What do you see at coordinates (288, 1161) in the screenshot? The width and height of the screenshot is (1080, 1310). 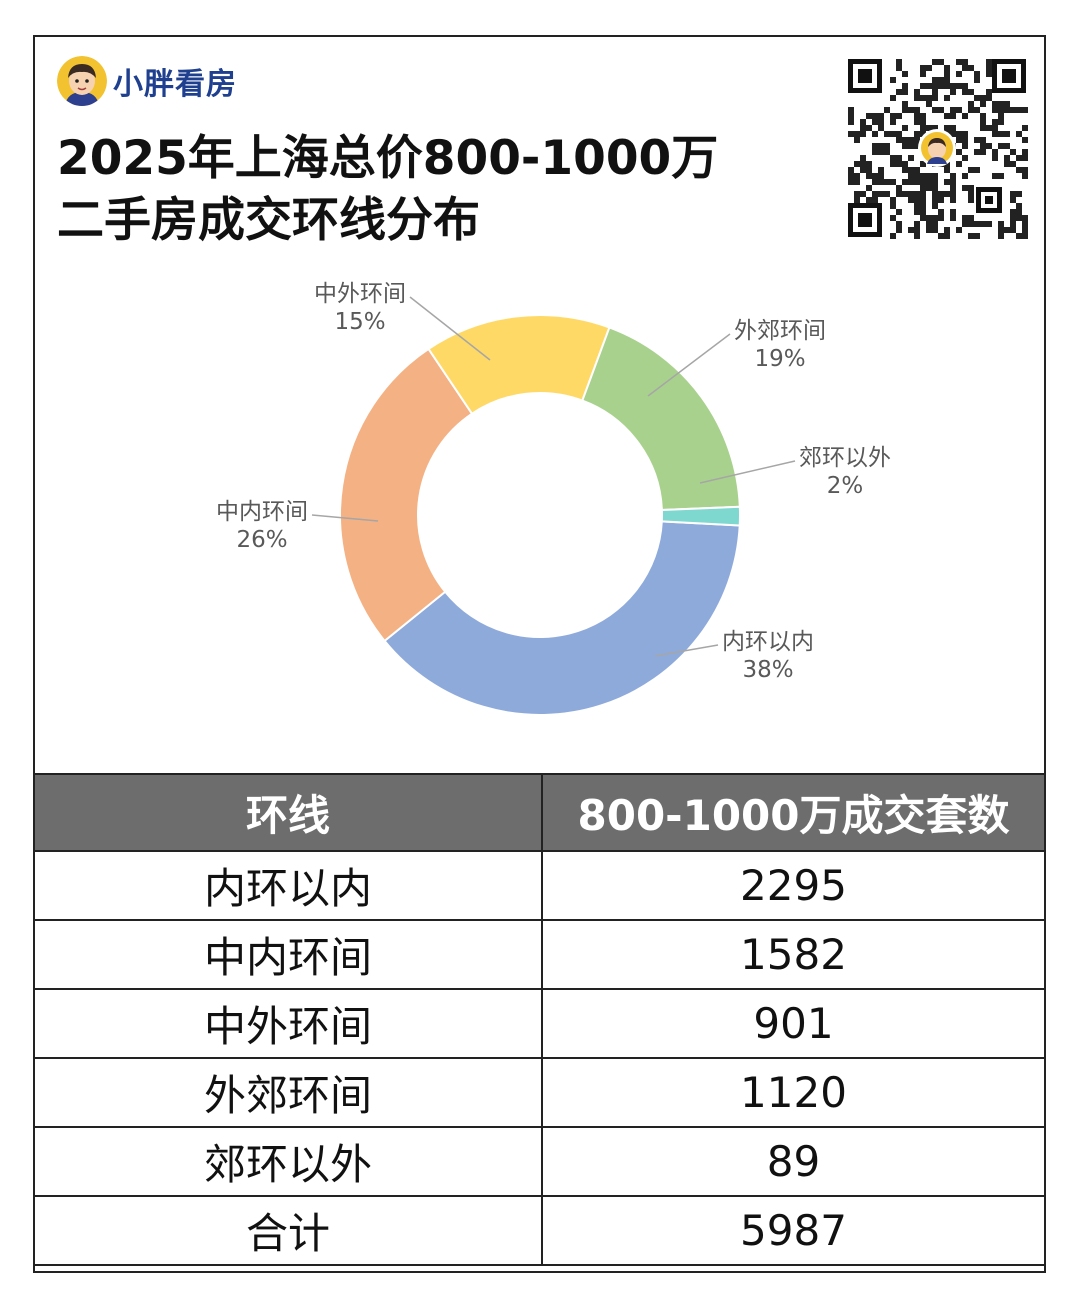 I see `row-ring-road: 郊环以外` at bounding box center [288, 1161].